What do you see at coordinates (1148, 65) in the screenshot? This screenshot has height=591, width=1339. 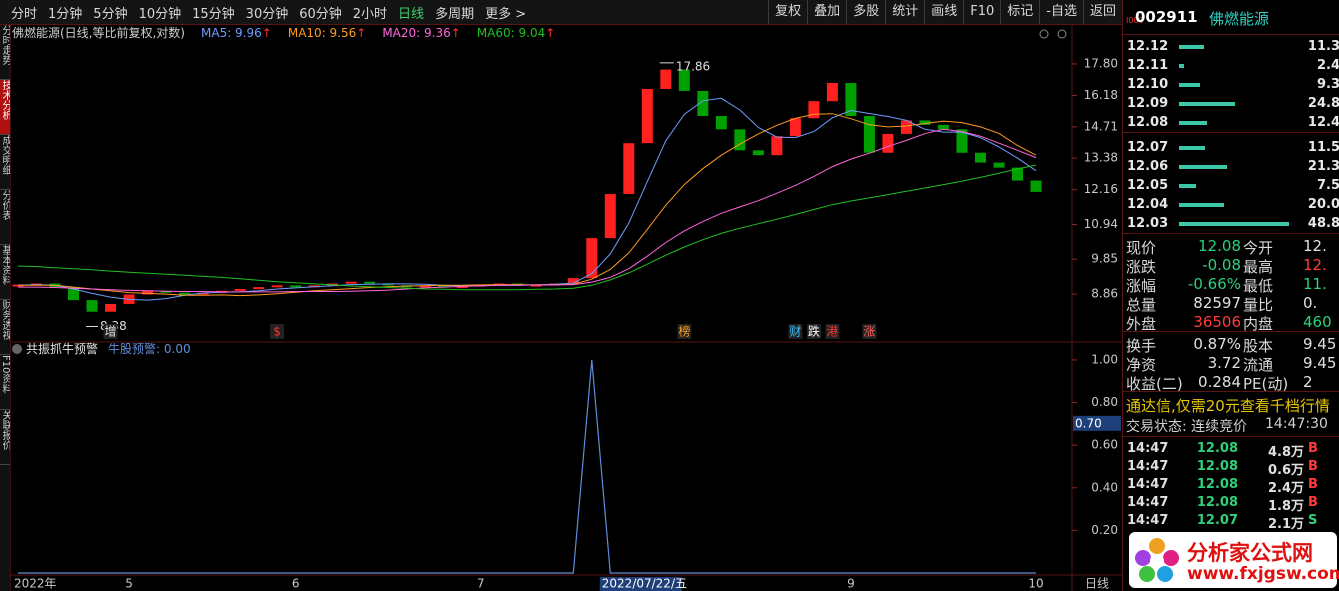 I see `order-price: 12.11` at bounding box center [1148, 65].